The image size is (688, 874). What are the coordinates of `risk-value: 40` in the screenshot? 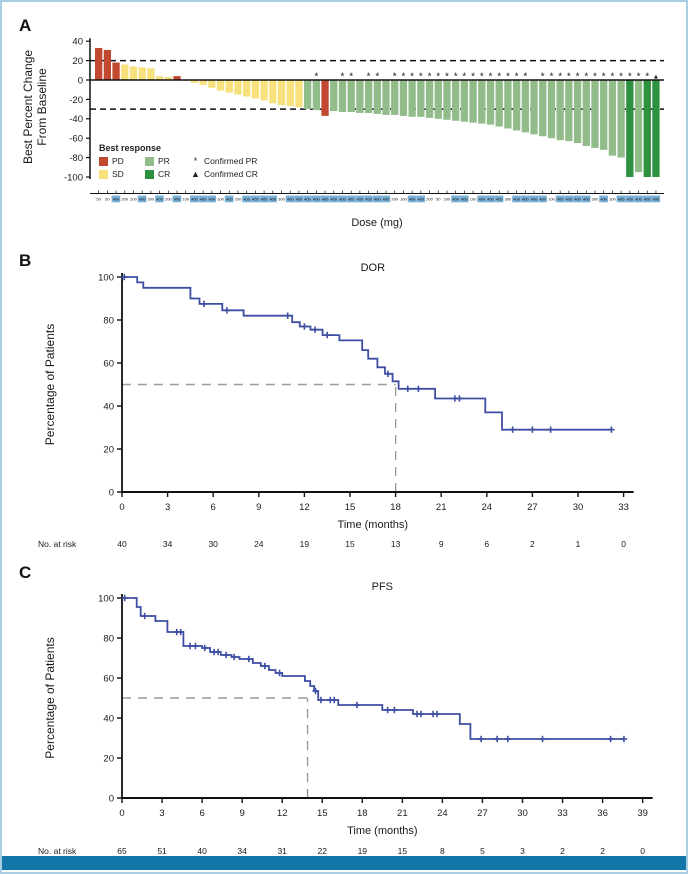 It's located at (122, 544).